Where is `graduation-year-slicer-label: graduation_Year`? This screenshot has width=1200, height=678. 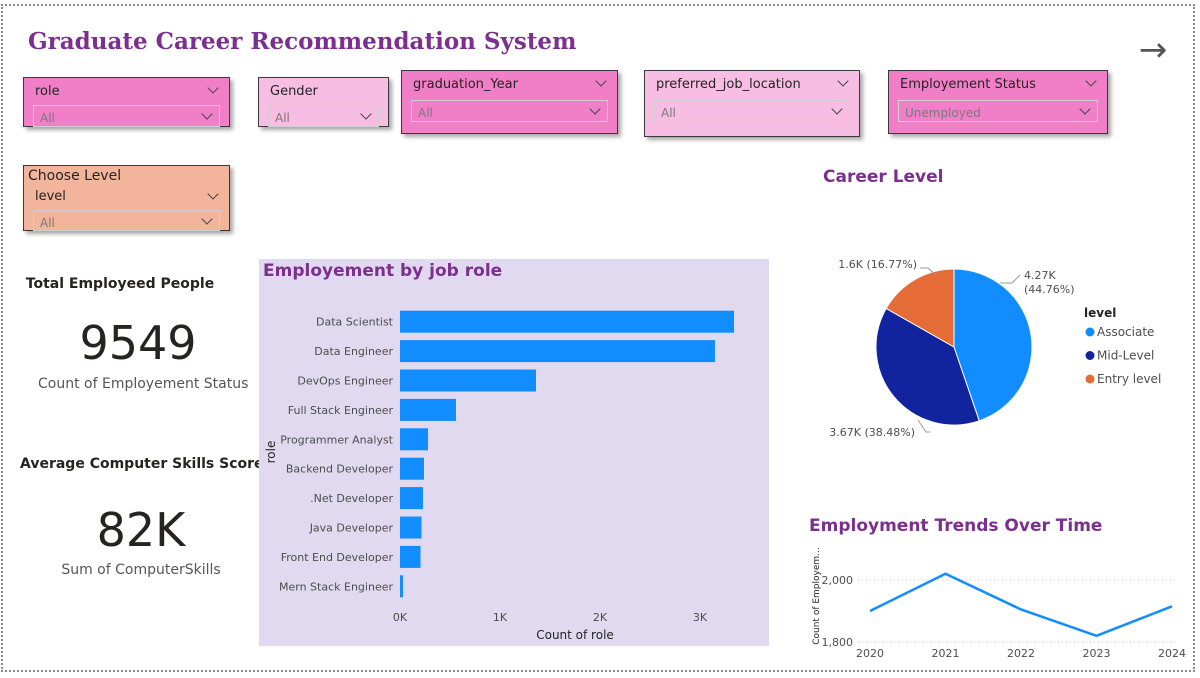 graduation-year-slicer-label: graduation_Year is located at coordinates (465, 84).